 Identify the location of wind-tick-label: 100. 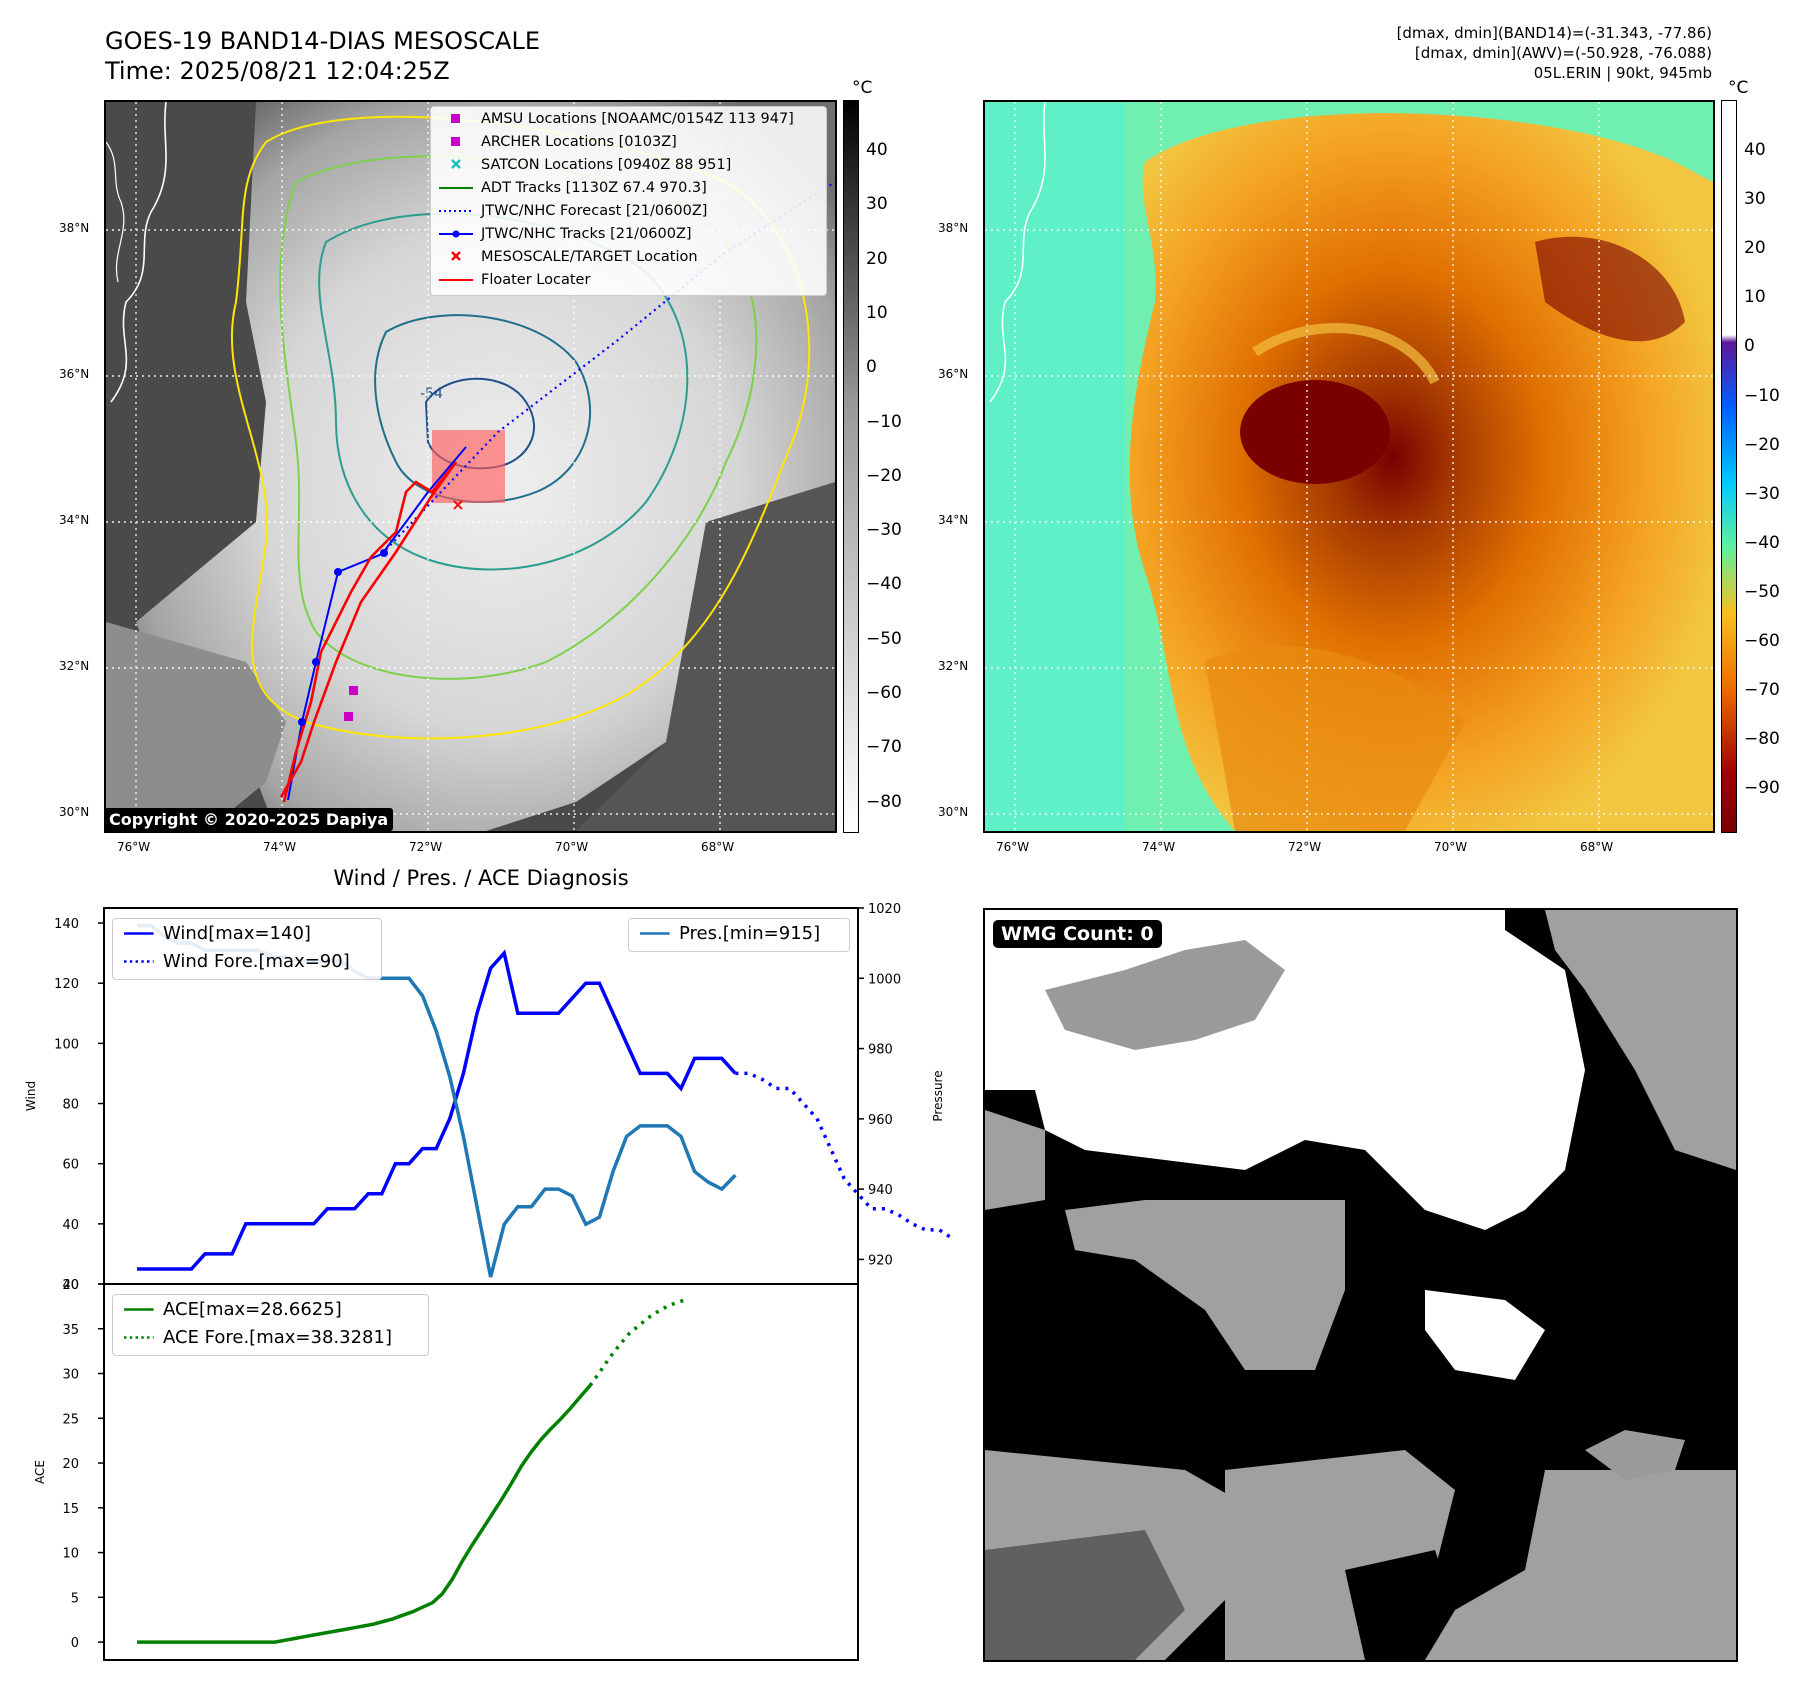
(66, 1044).